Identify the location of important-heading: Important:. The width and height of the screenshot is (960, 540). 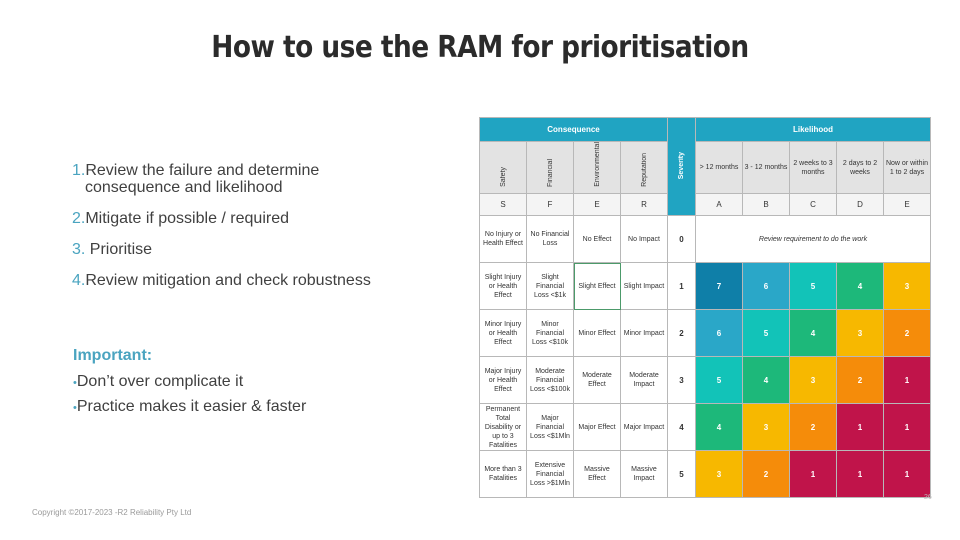
(113, 355).